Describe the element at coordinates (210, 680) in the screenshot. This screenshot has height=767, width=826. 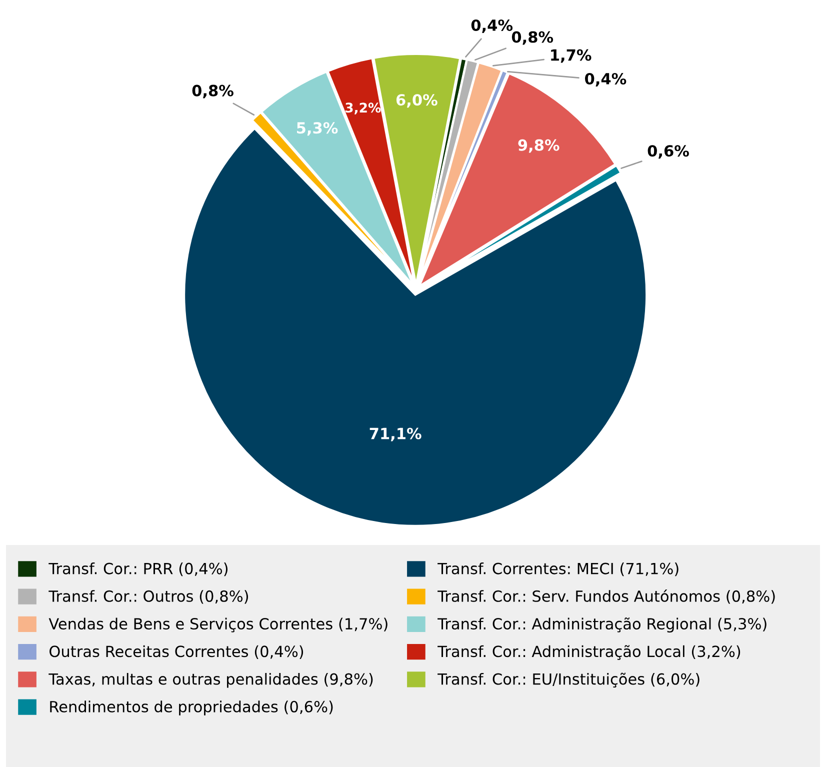
I see `legend-label: Taxas, multas e outras penalidades (9,8%)` at that location.